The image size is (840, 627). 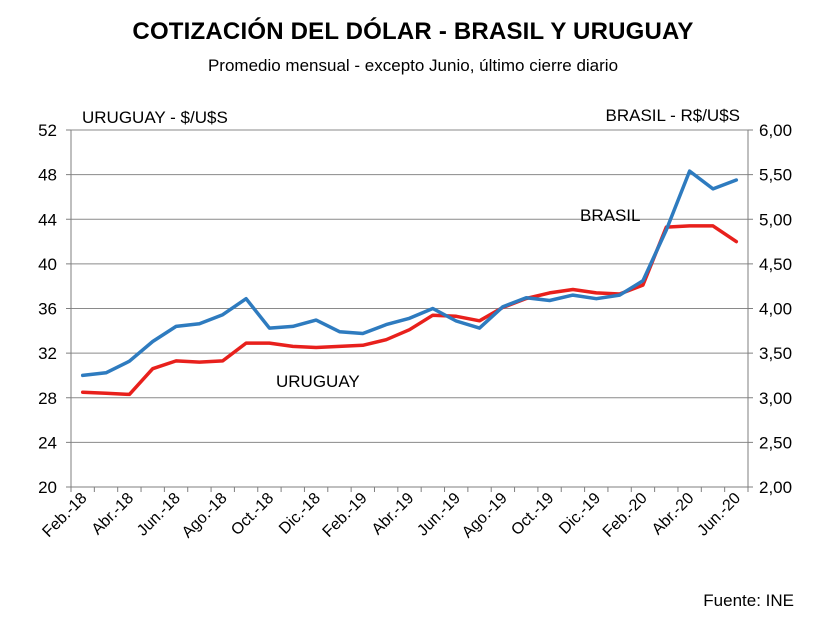 What do you see at coordinates (345, 515) in the screenshot?
I see `x-tick-label: Feb.-19` at bounding box center [345, 515].